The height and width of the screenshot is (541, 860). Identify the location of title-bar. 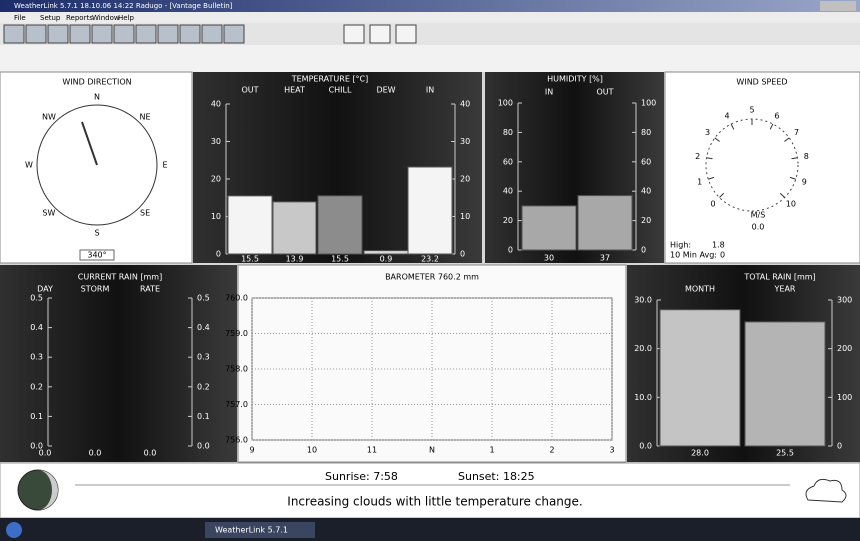
(430, 6).